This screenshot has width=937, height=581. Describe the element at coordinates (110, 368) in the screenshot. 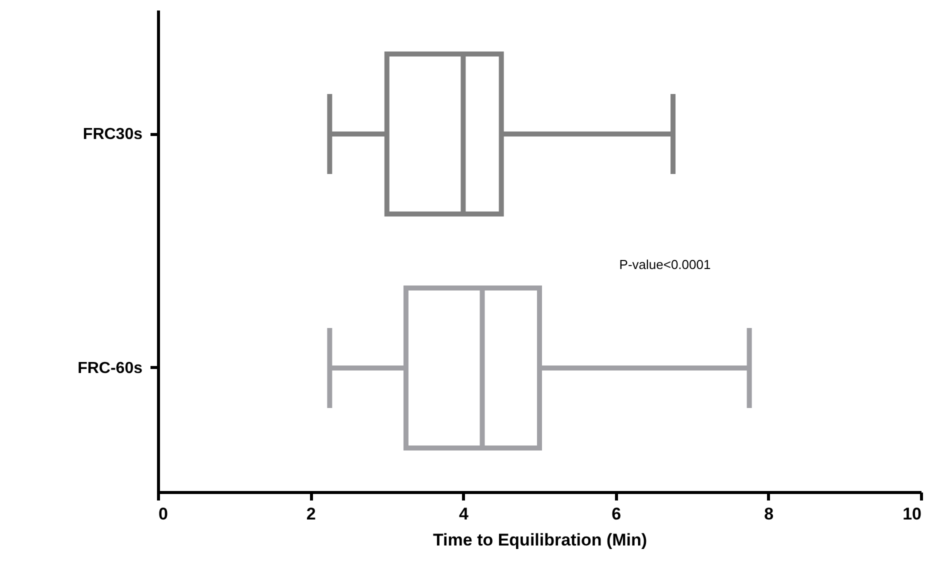

I see `y-tick-label: FRC-60s` at that location.